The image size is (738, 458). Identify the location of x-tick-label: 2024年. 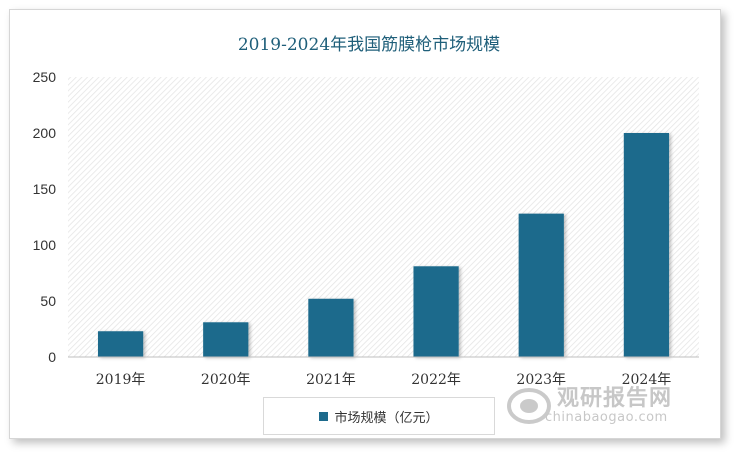
(647, 380).